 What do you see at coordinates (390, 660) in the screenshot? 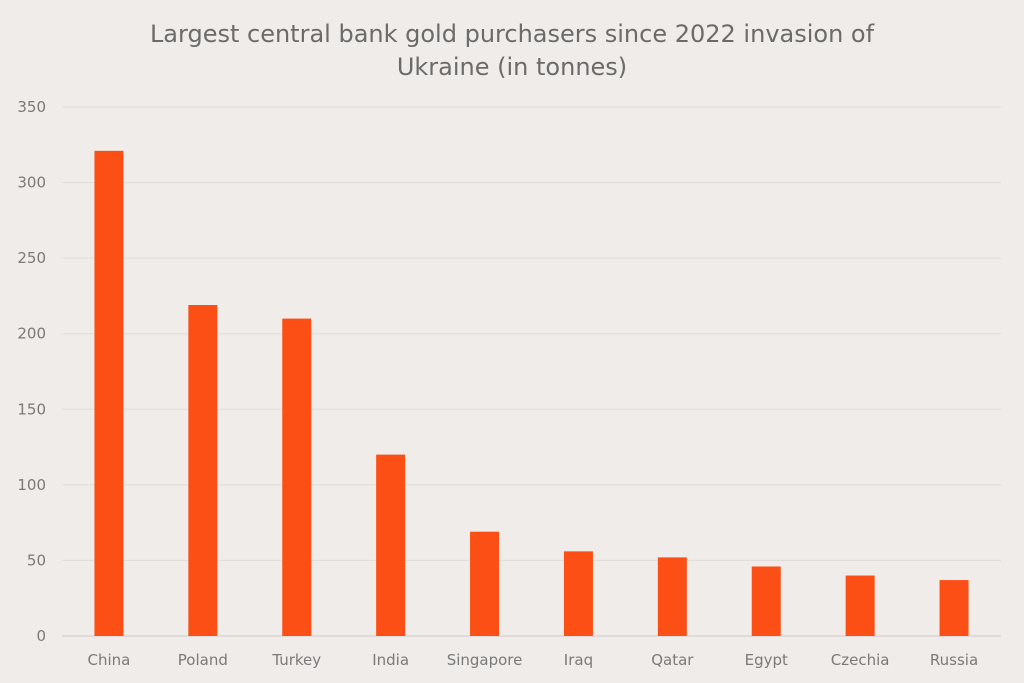
I see `x-tick-label: India` at bounding box center [390, 660].